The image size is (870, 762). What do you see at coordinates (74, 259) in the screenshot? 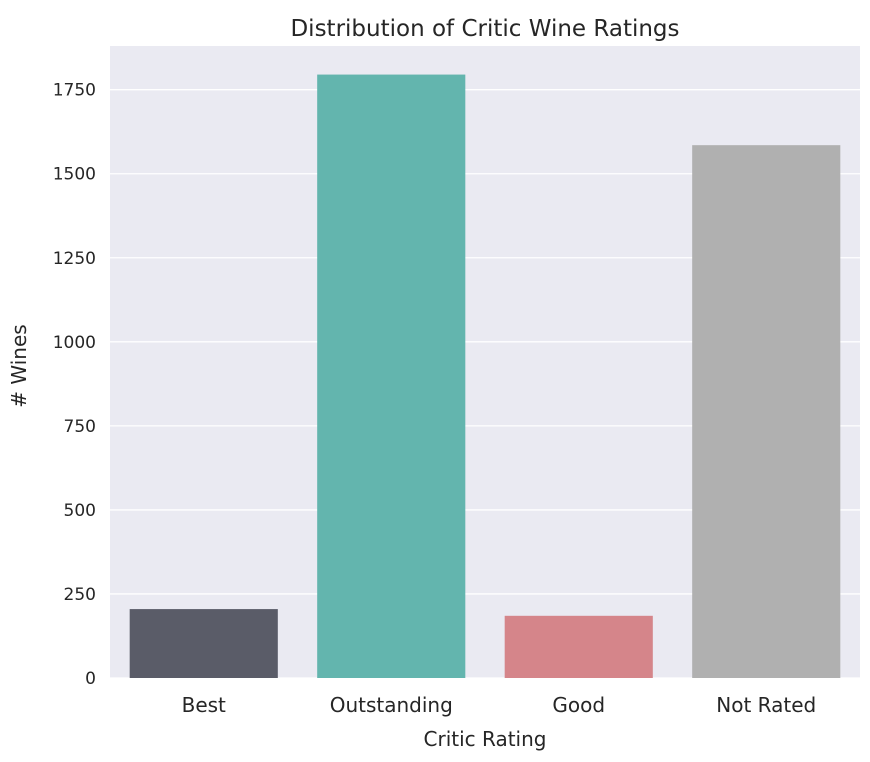
I see `y-tick-label: 1250` at bounding box center [74, 259].